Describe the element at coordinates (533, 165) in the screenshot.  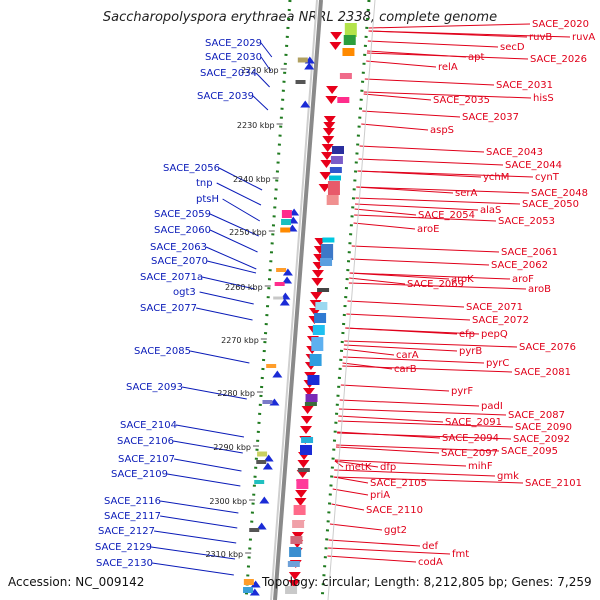
I see `right-gene-label: SACE_2044` at that location.